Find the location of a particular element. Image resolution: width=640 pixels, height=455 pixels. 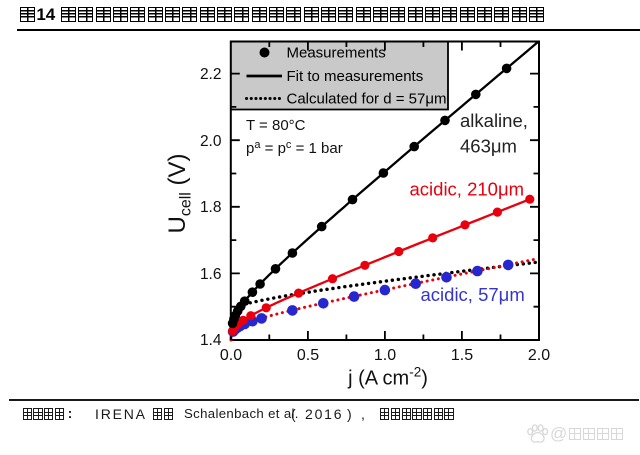

svg-text: 1.5 is located at coordinates (462, 355).